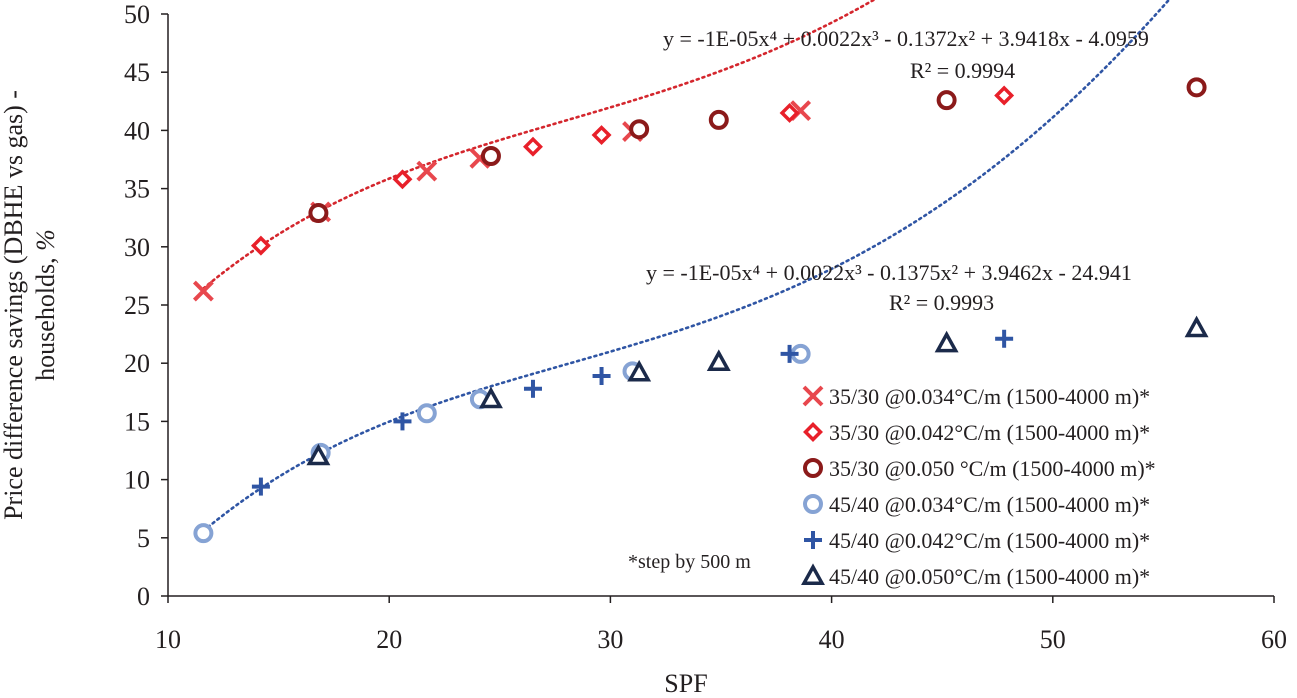 The height and width of the screenshot is (698, 1297). What do you see at coordinates (168, 639) in the screenshot?
I see `x-tick-label: 10` at bounding box center [168, 639].